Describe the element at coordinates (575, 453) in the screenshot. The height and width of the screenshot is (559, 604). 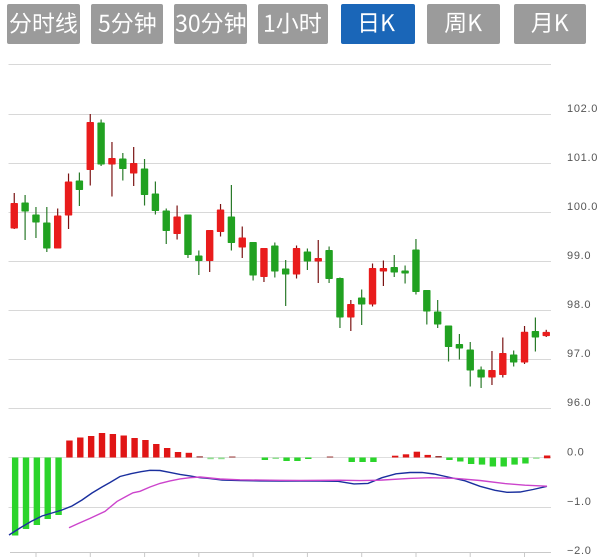
I see `svg-text: 0.0` at that location.